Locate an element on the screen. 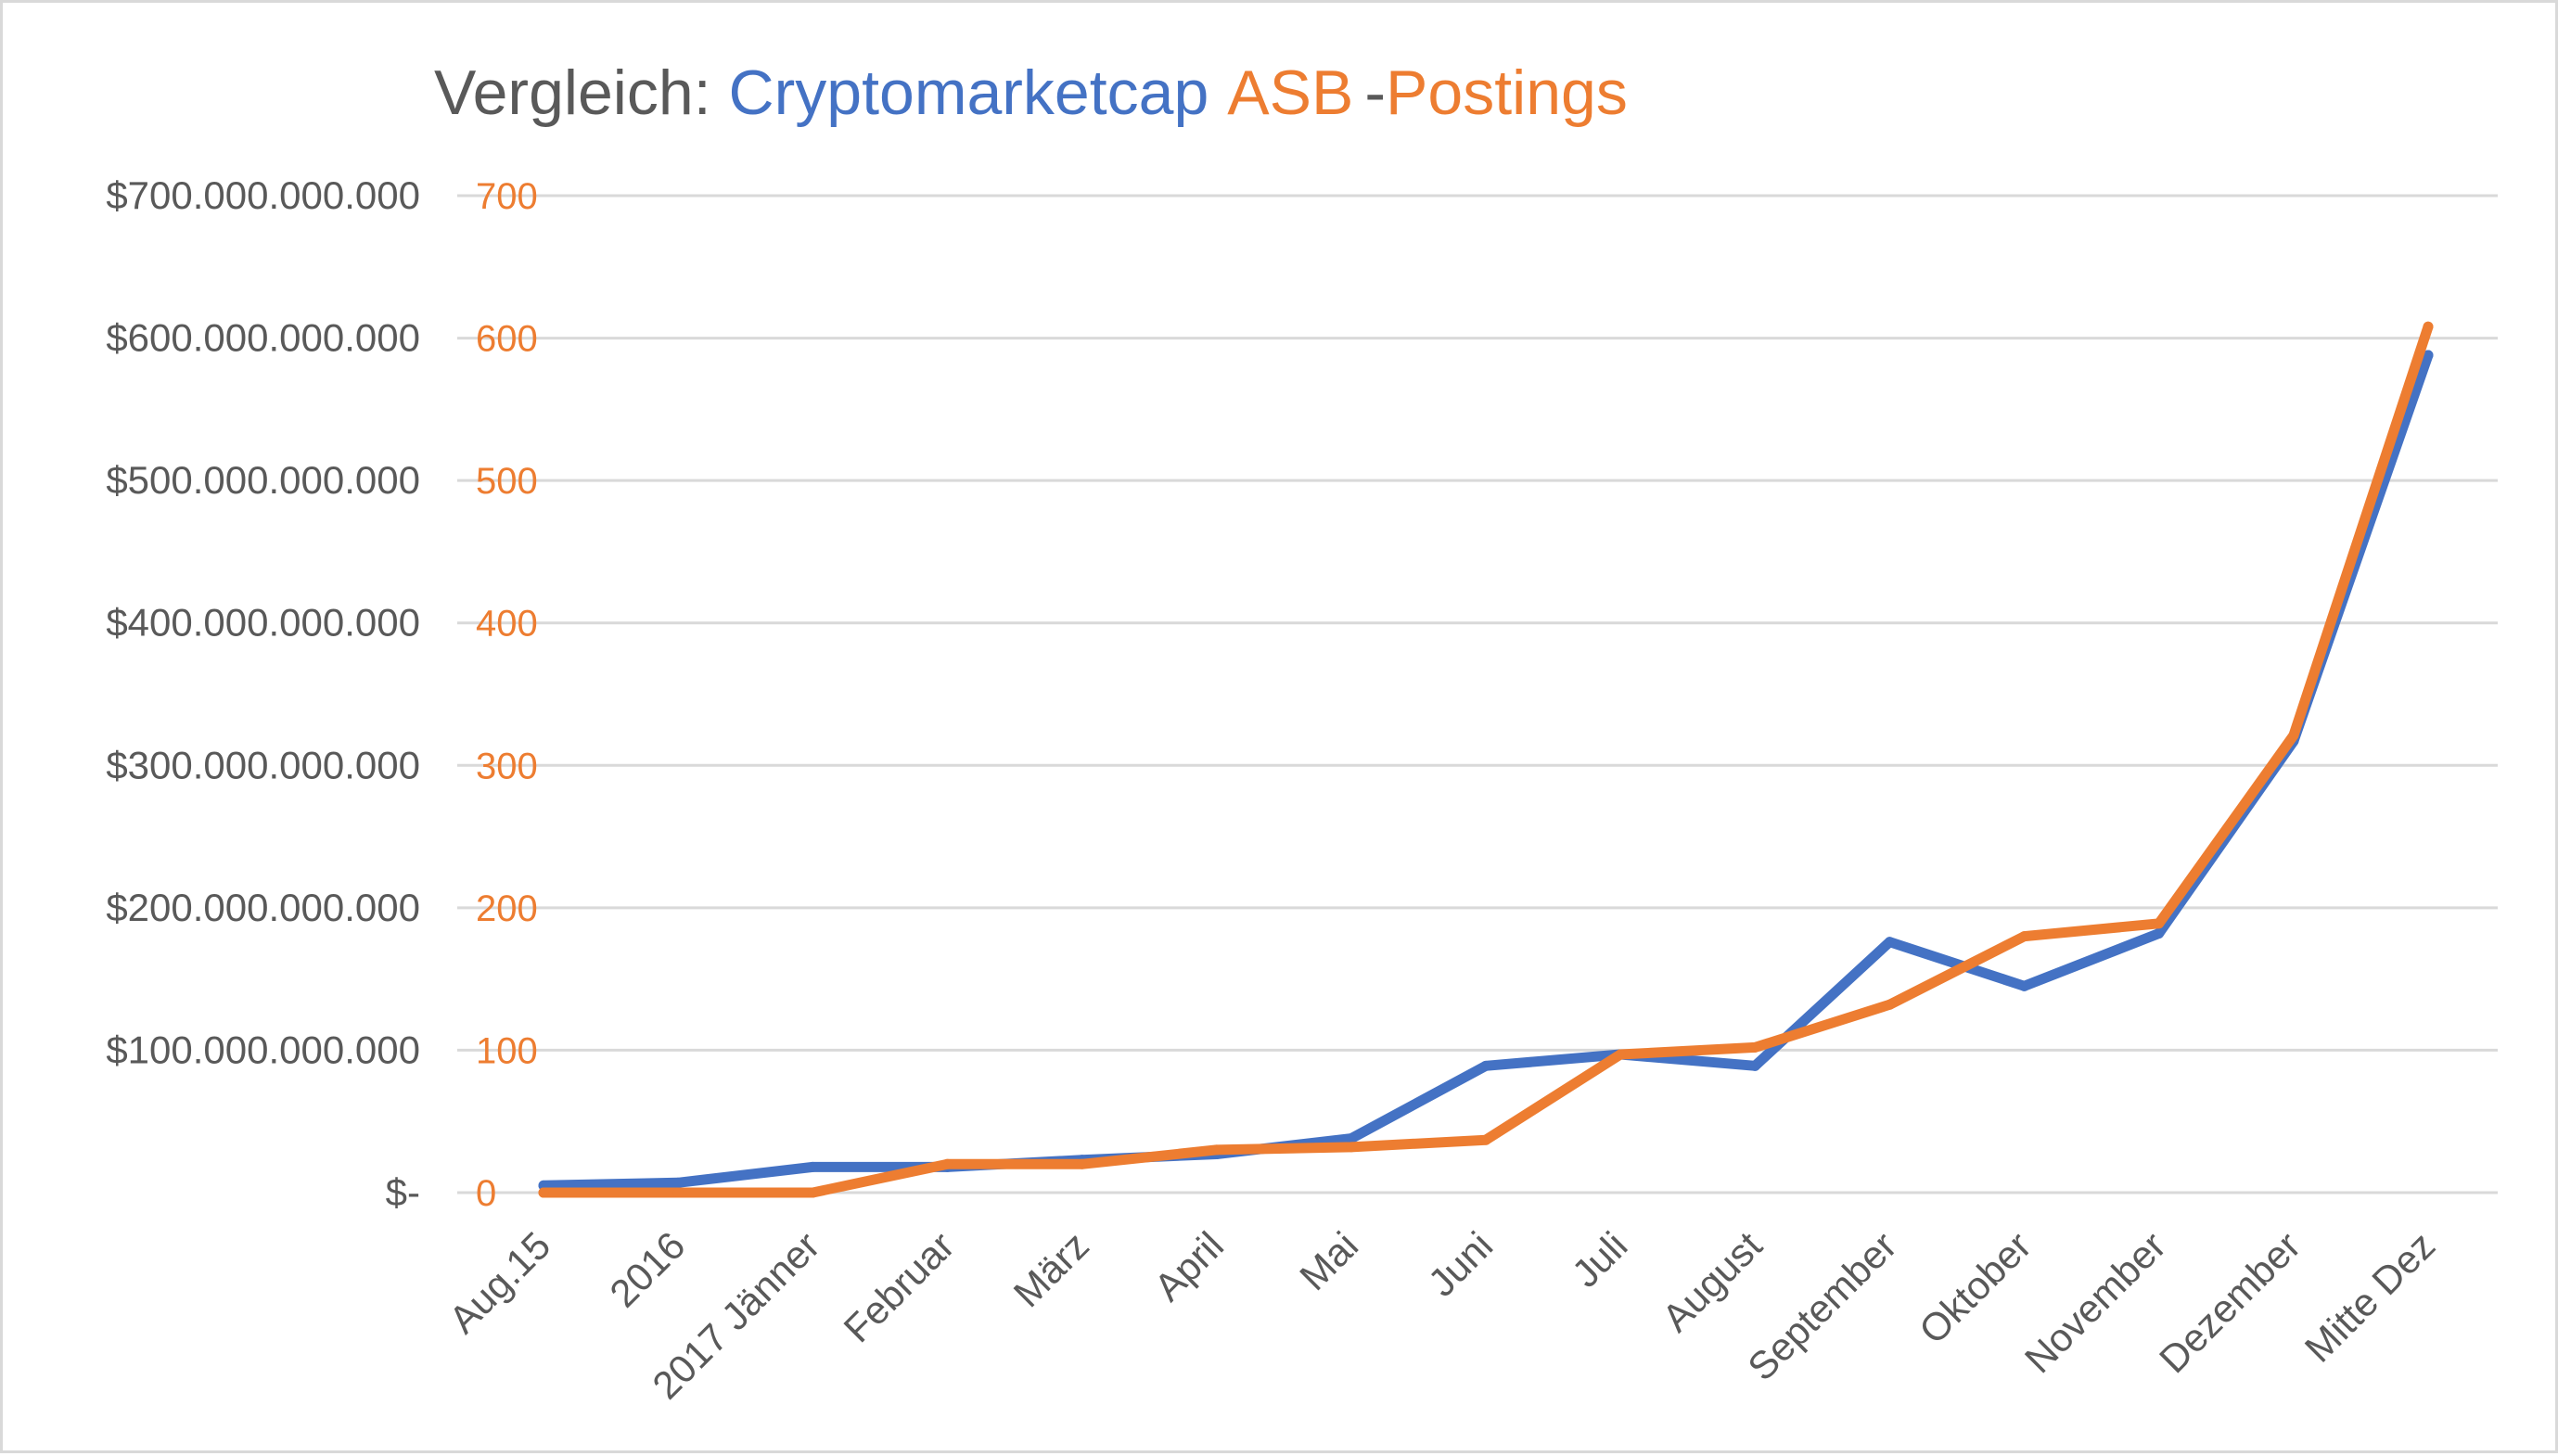 The height and width of the screenshot is (1456, 2558). x-tick-label: Oktober is located at coordinates (1975, 1287).